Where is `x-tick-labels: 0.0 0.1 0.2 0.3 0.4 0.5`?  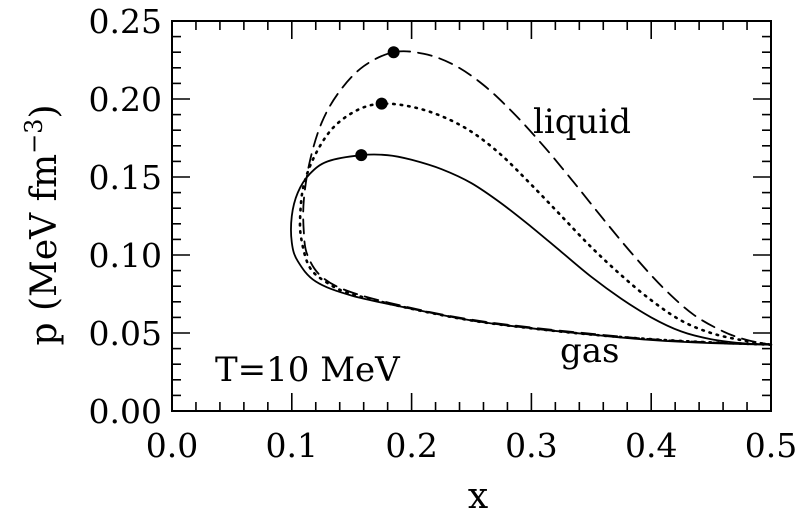
x-tick-labels: 0.0 0.1 0.2 0.3 0.4 0.5 is located at coordinates (471, 445).